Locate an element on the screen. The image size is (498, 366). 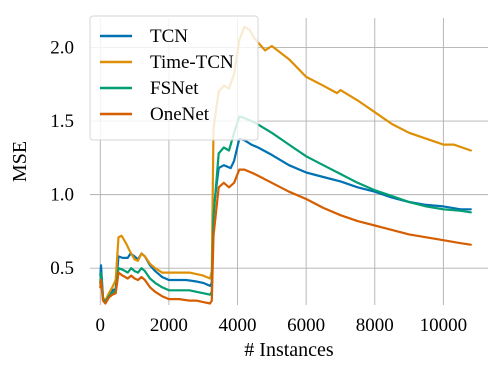
legend-label: Time-TCN is located at coordinates (192, 62).